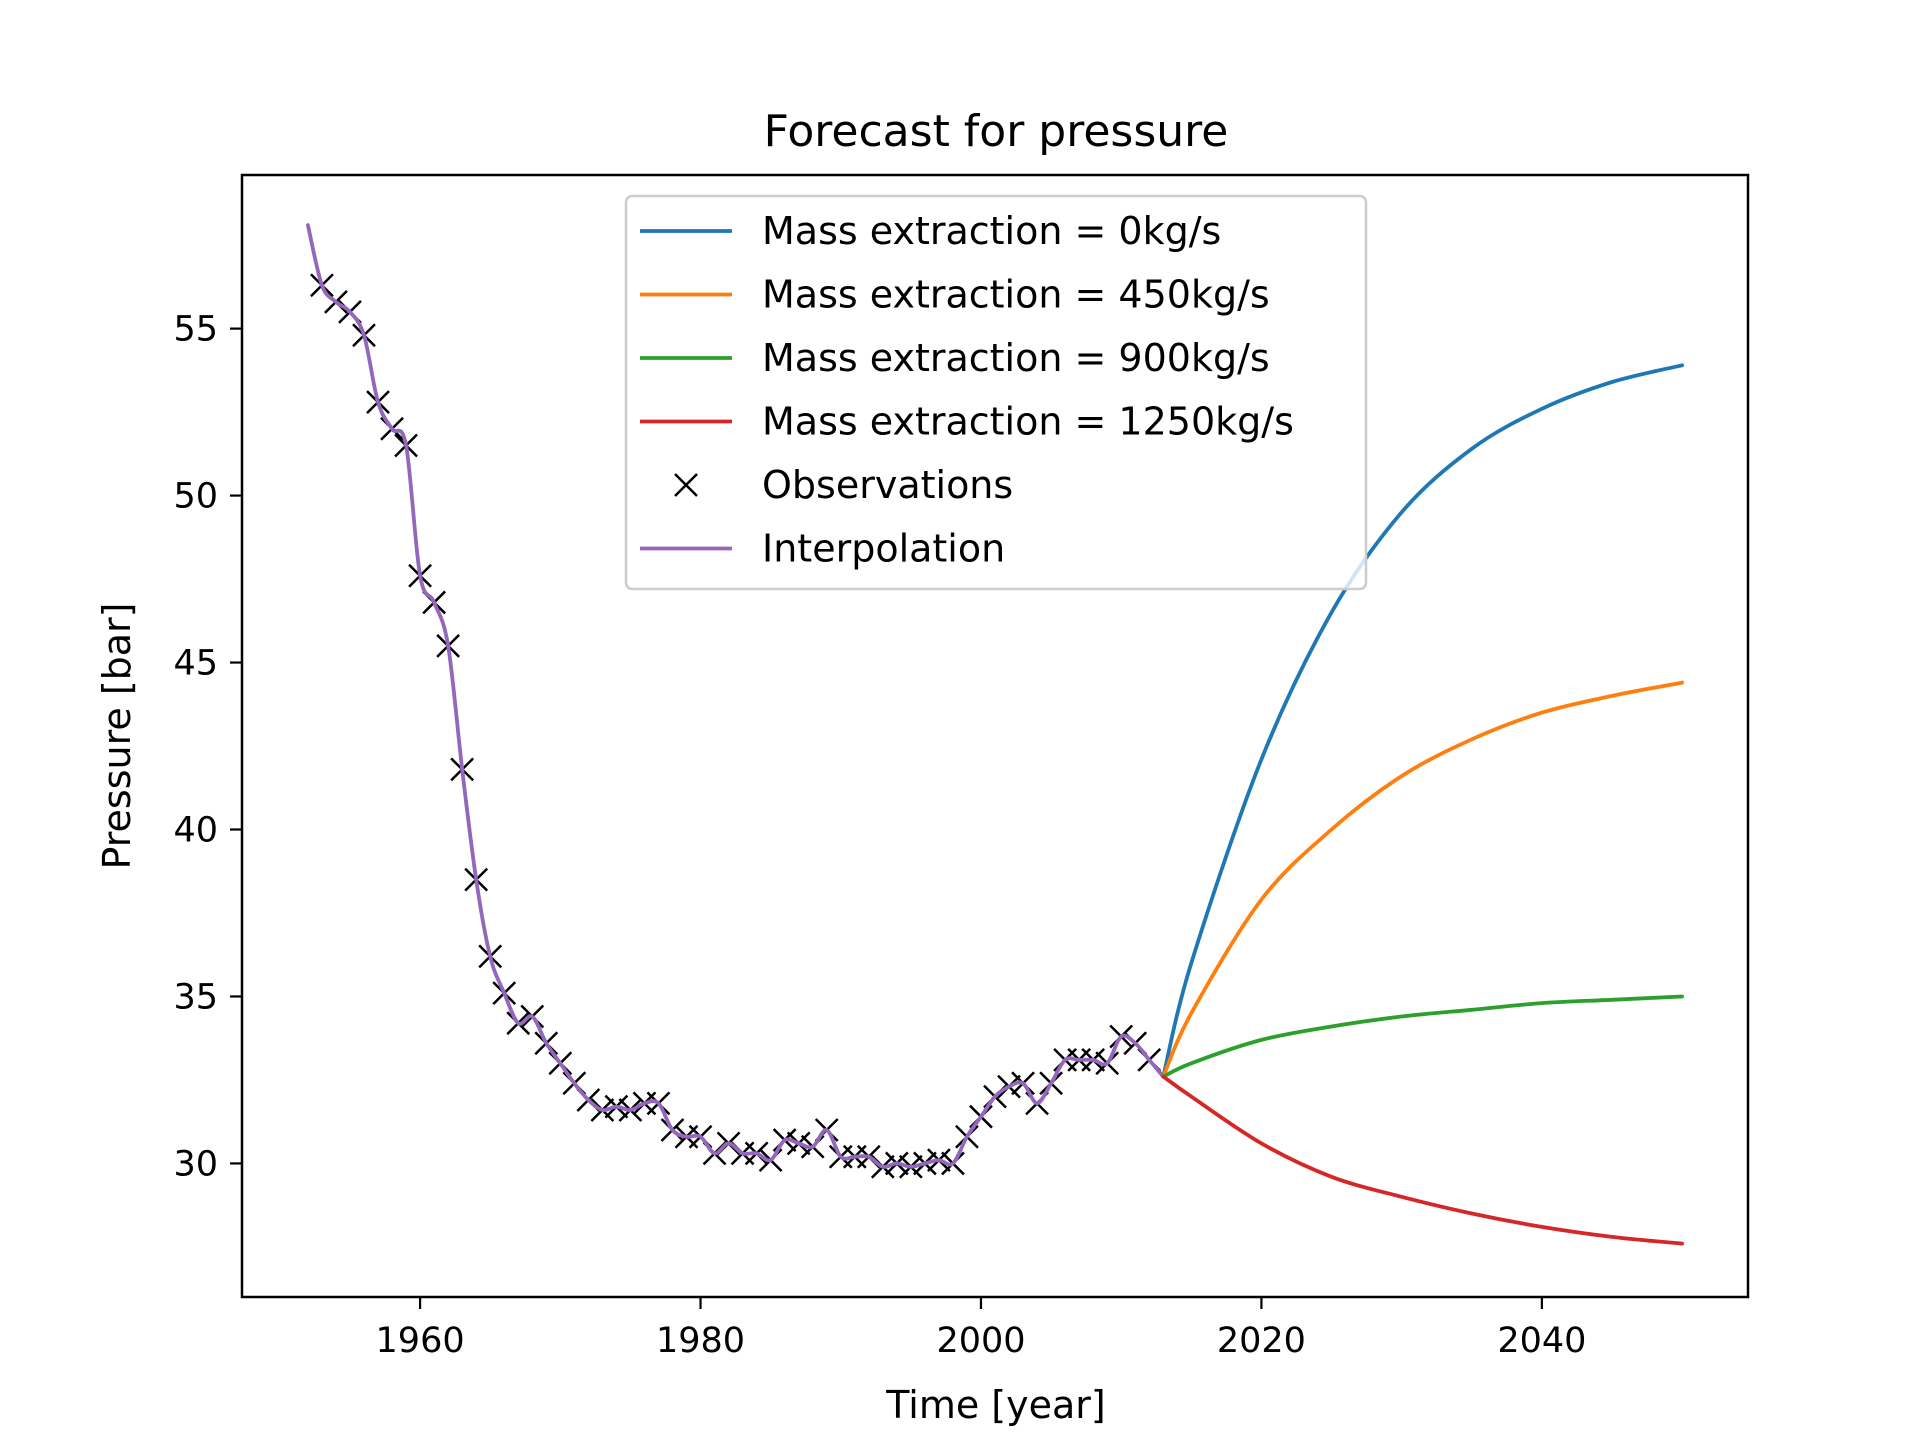  I want to click on legend-frame, so click(996, 392).